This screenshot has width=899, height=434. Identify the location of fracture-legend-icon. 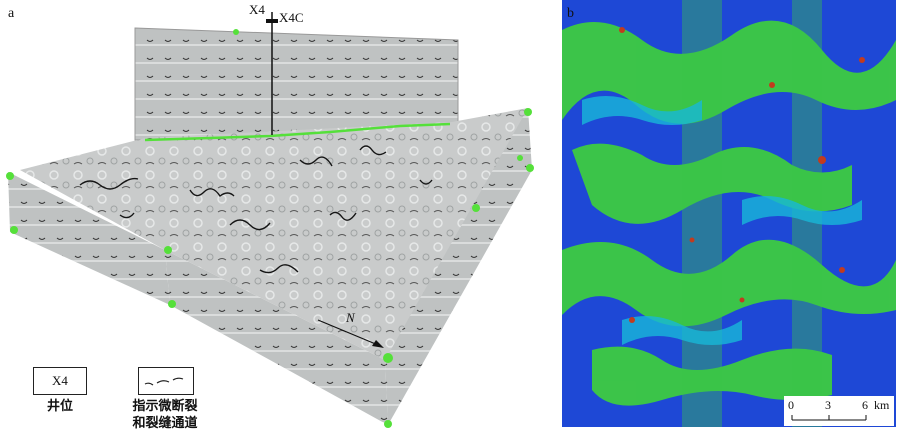
(164, 381).